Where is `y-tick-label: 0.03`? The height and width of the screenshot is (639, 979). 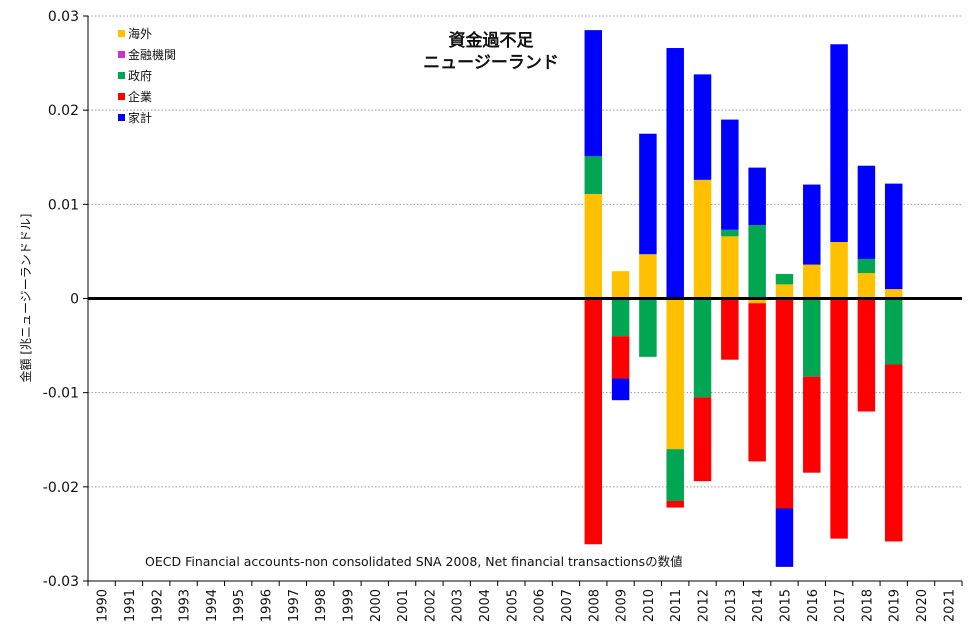
y-tick-label: 0.03 is located at coordinates (63, 17).